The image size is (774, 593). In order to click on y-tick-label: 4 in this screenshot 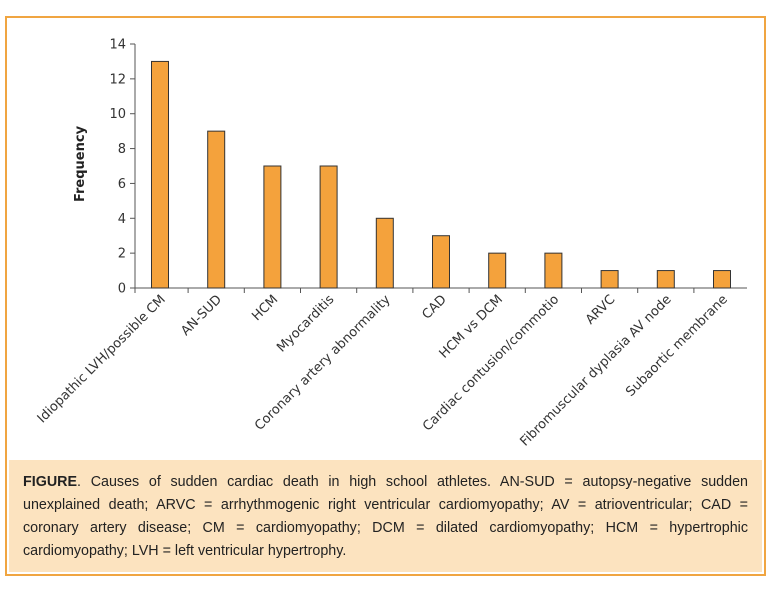, I will do `click(122, 219)`.